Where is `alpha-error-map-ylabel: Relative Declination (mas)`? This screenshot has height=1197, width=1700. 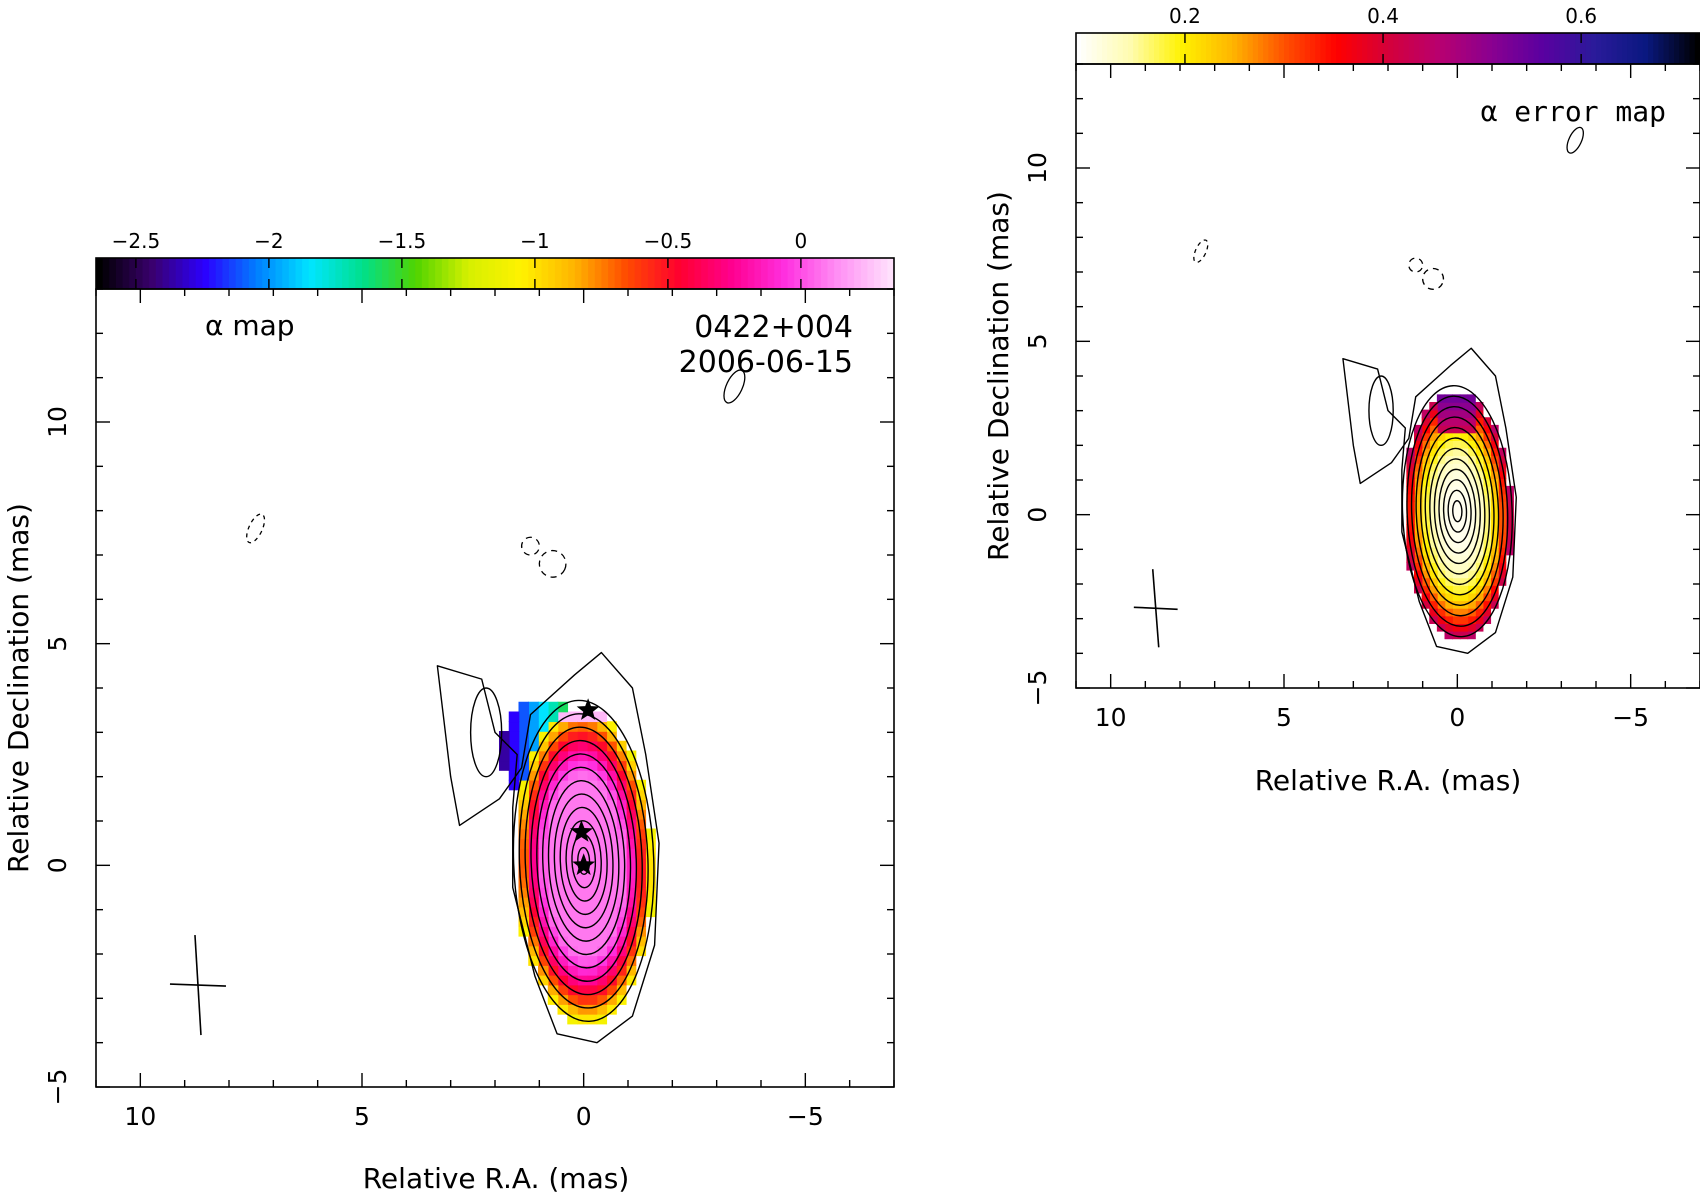
alpha-error-map-ylabel: Relative Declination (mas) is located at coordinates (998, 376).